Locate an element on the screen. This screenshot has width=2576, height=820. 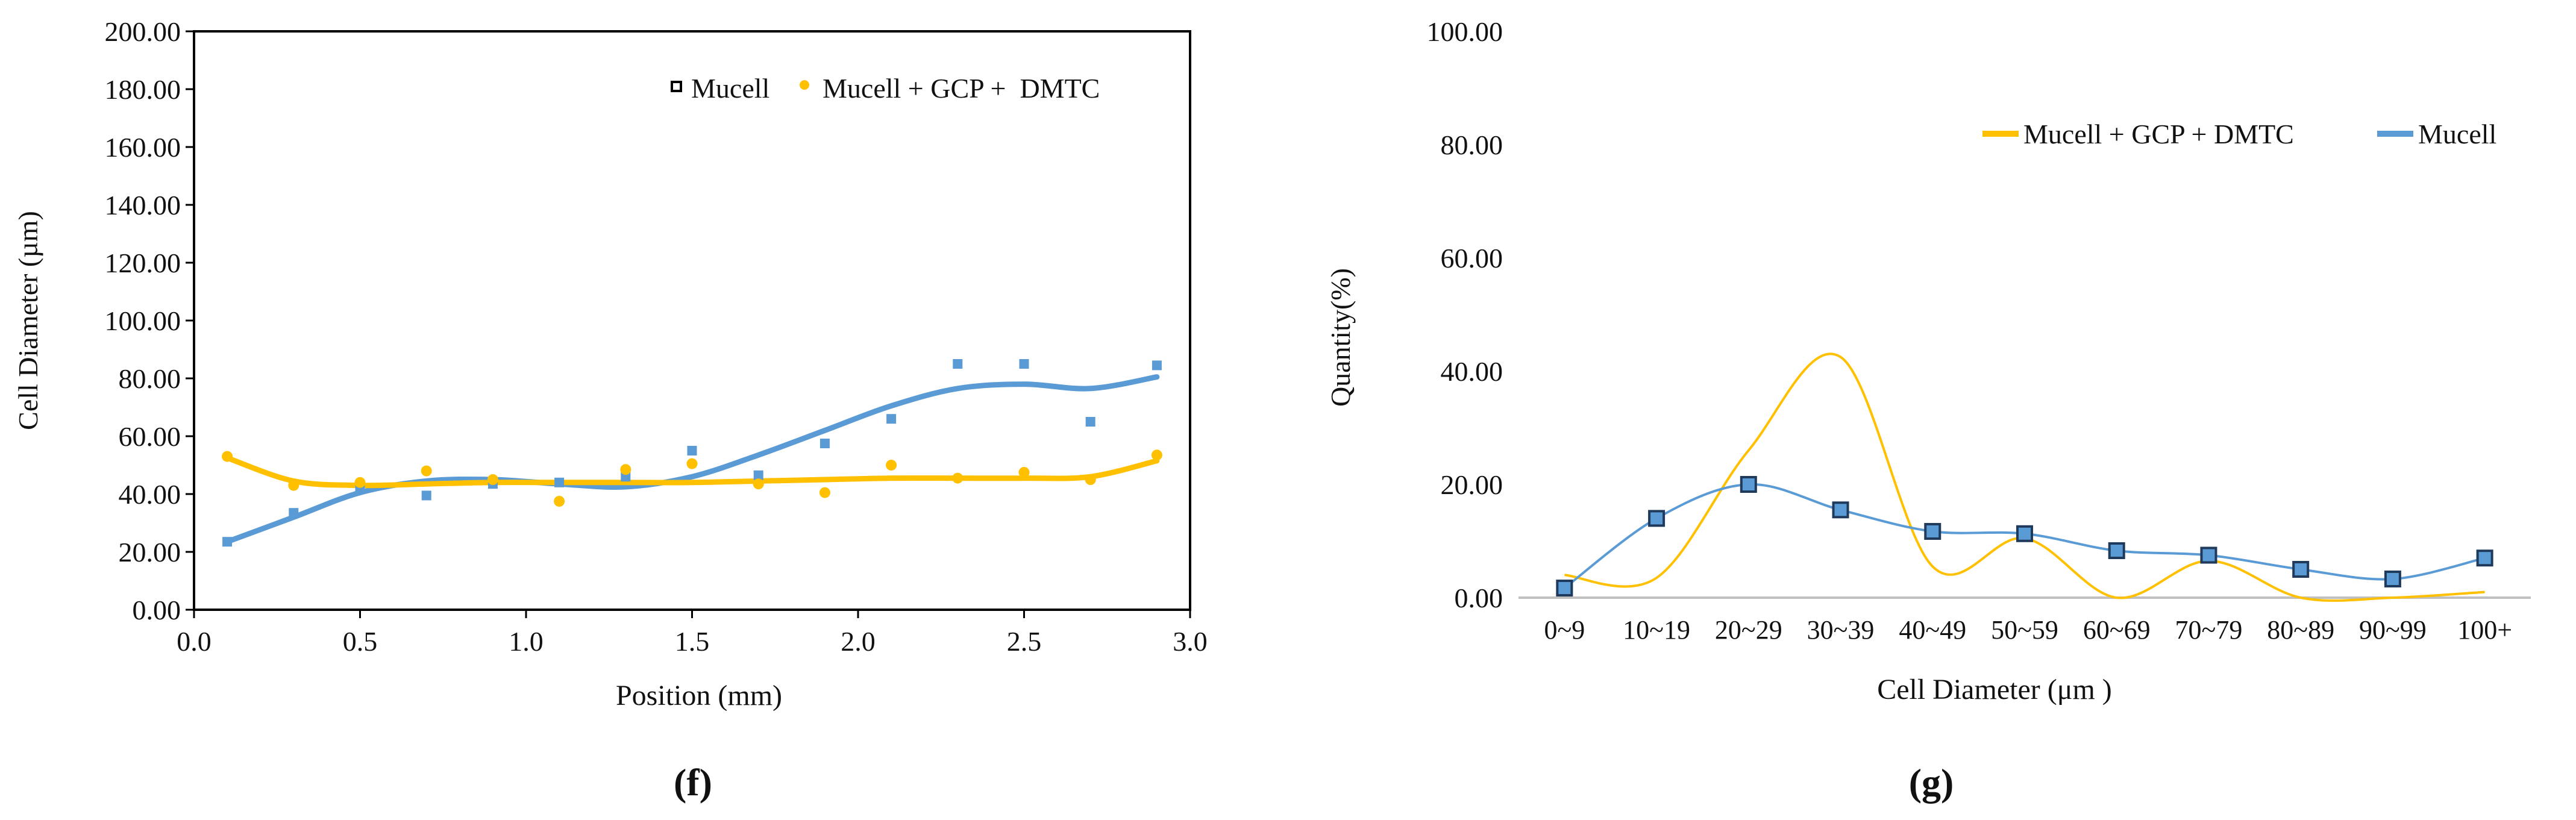
chart-g-ytick-label: 20.00 is located at coordinates (1472, 484).